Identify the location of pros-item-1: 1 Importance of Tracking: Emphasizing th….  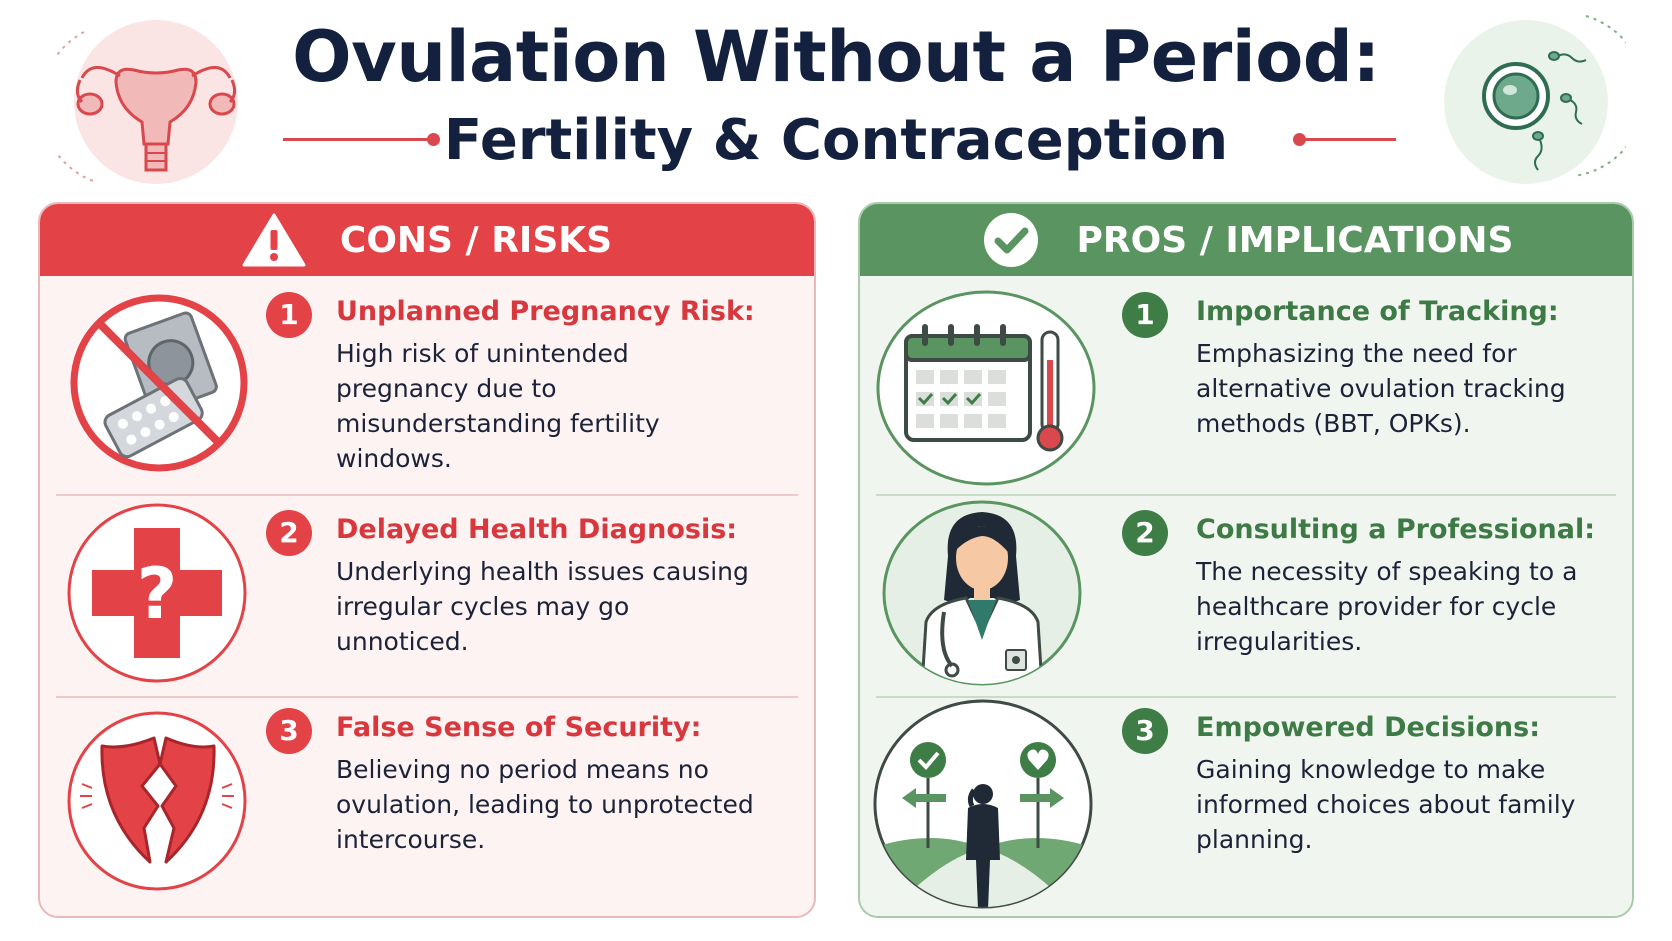
(1246, 381).